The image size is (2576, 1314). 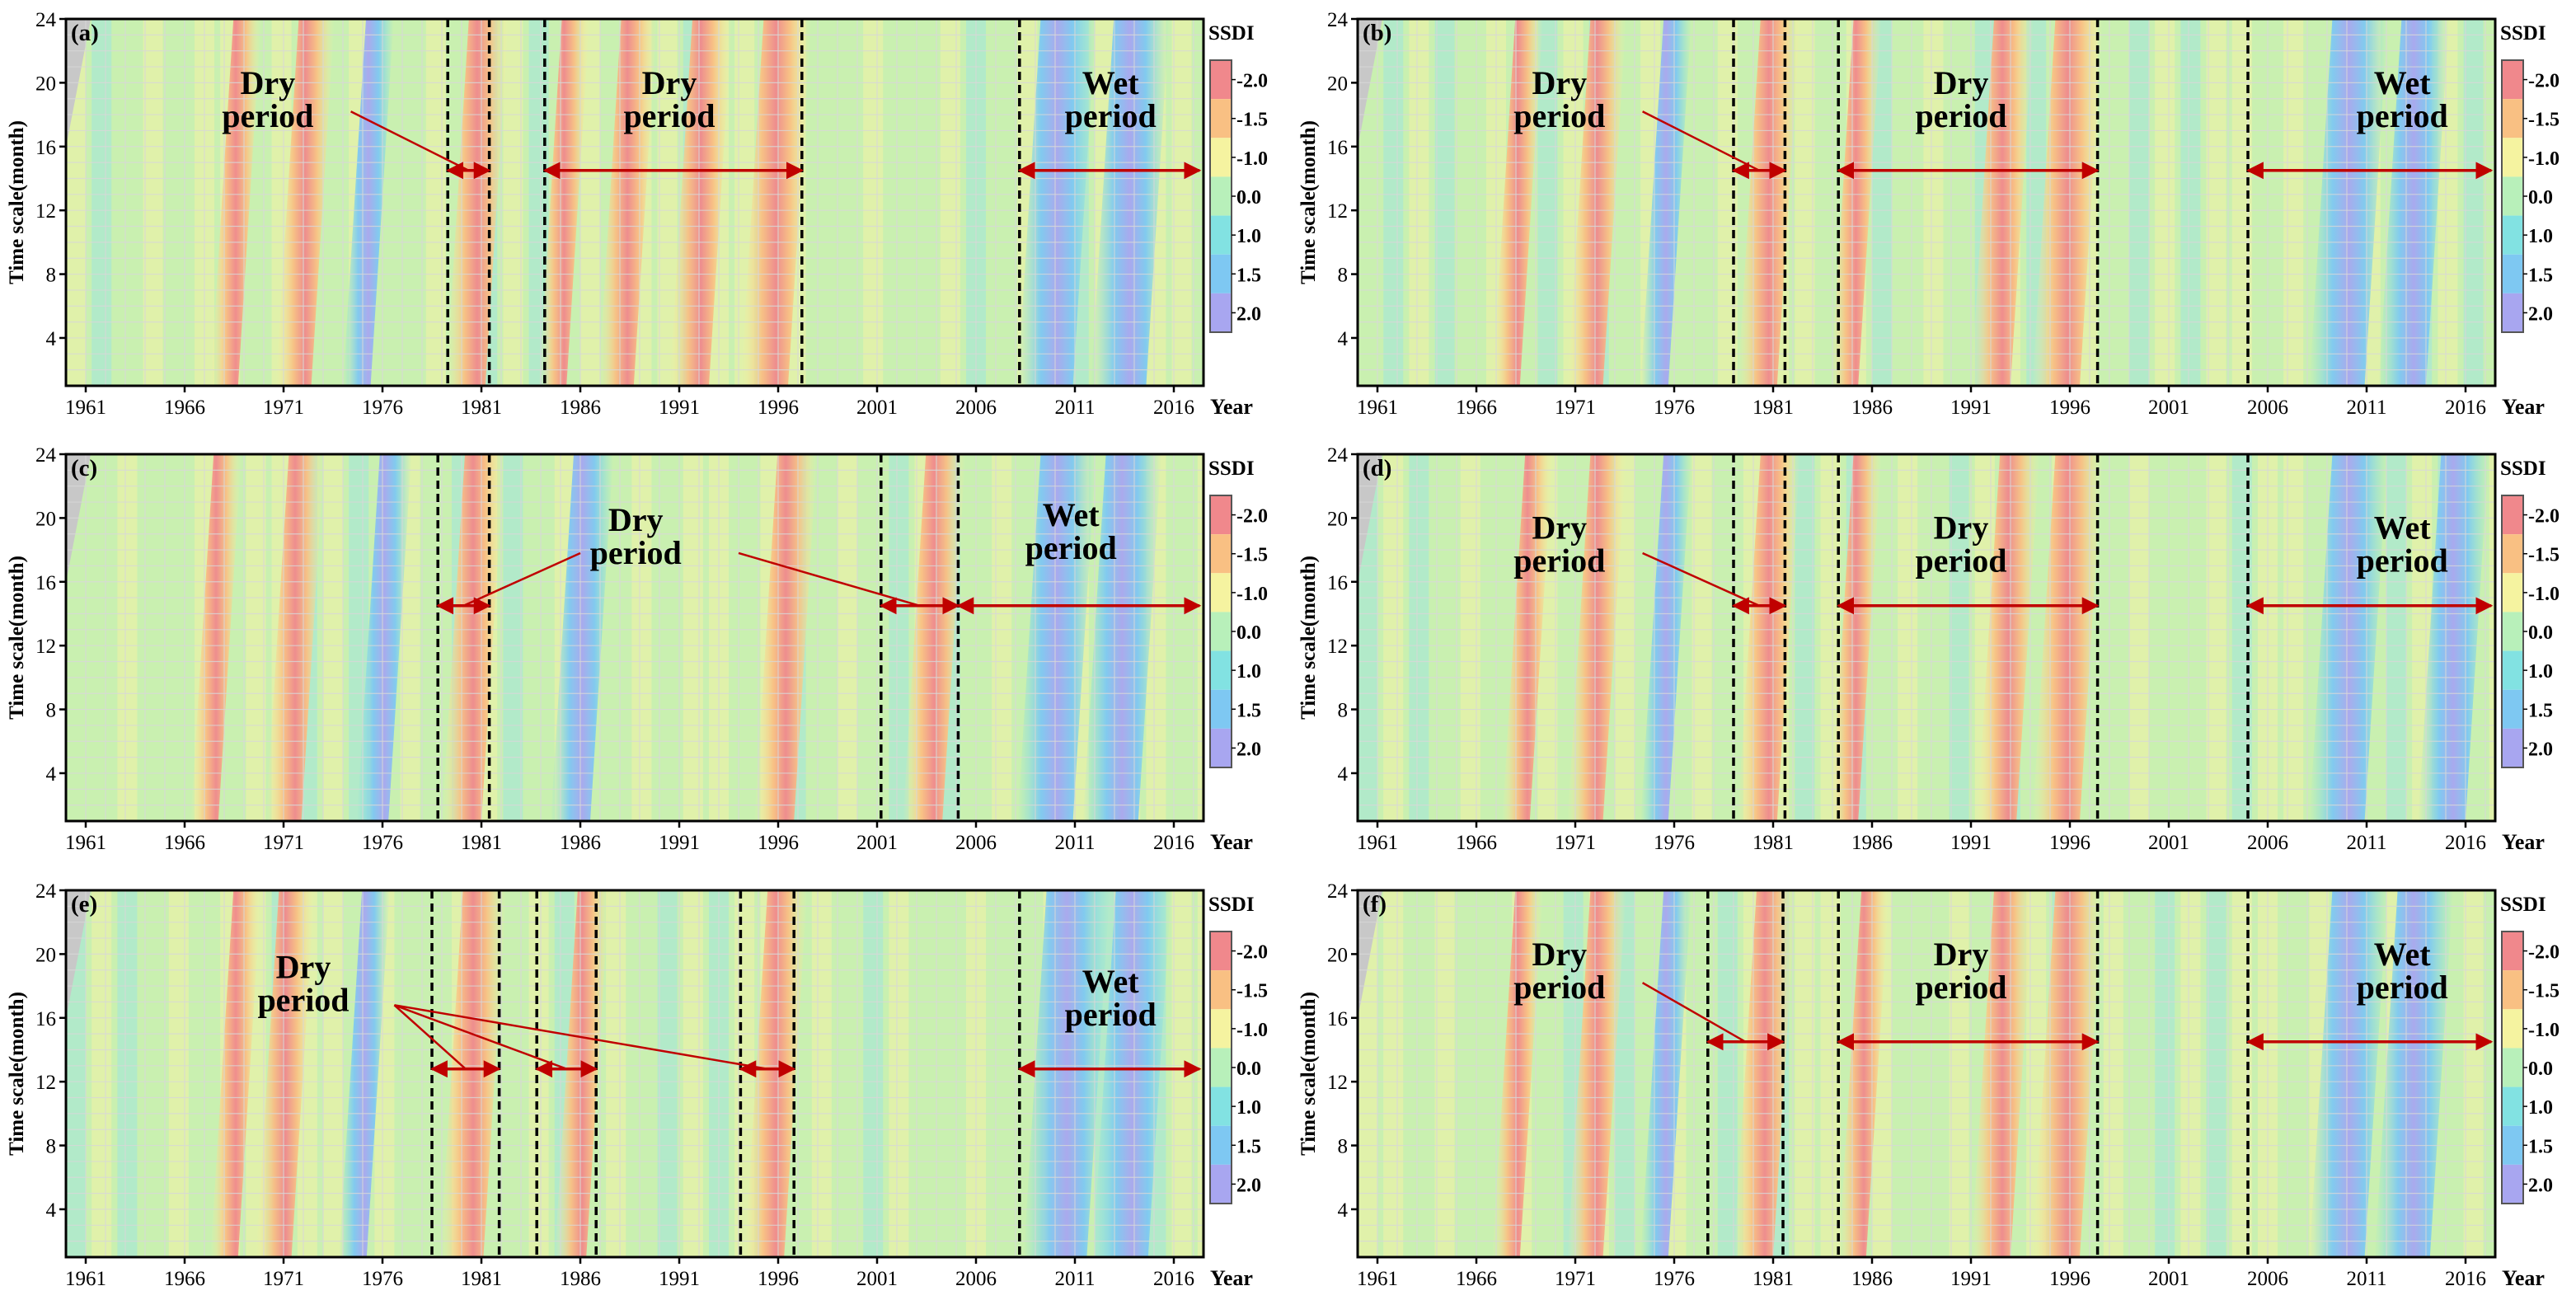 I want to click on y-tick-label: 4, so click(x=52, y=339).